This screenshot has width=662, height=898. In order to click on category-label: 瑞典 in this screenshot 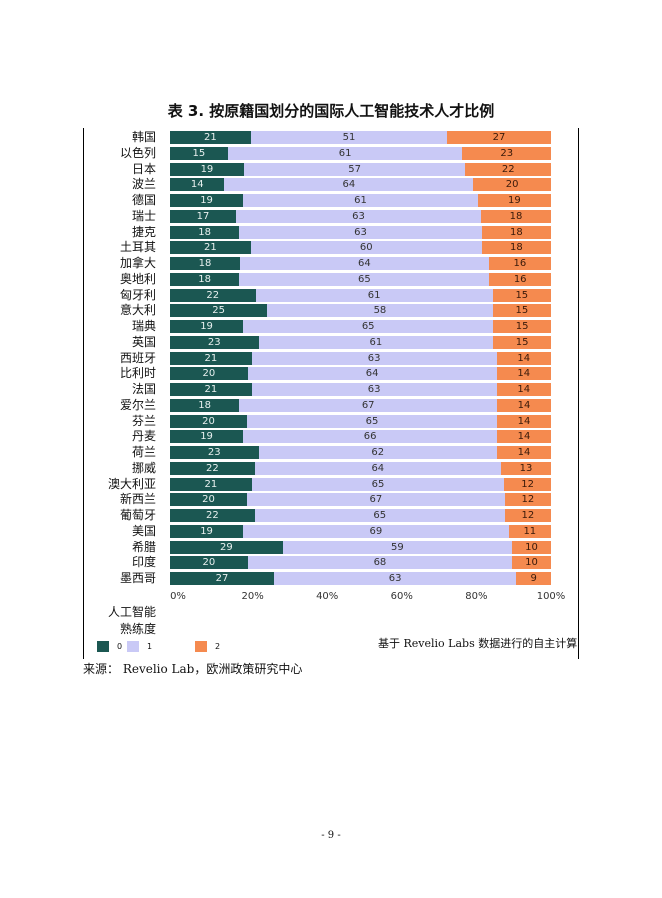, I will do `click(143, 326)`.